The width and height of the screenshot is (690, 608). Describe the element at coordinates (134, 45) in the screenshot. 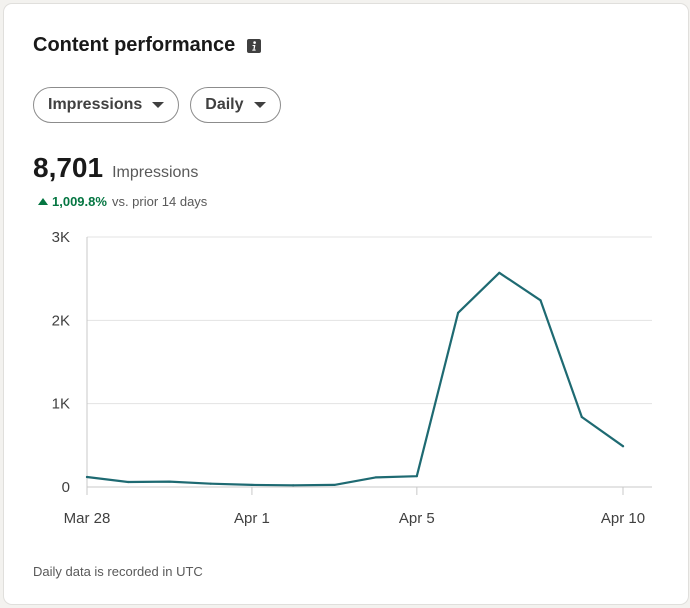

I see `card-title: Content performance` at that location.